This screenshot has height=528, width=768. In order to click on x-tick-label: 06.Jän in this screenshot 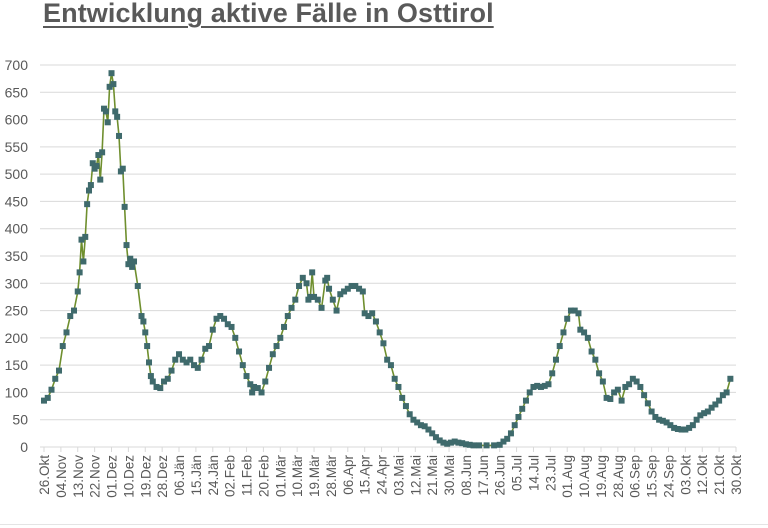, I will do `click(179, 475)`.